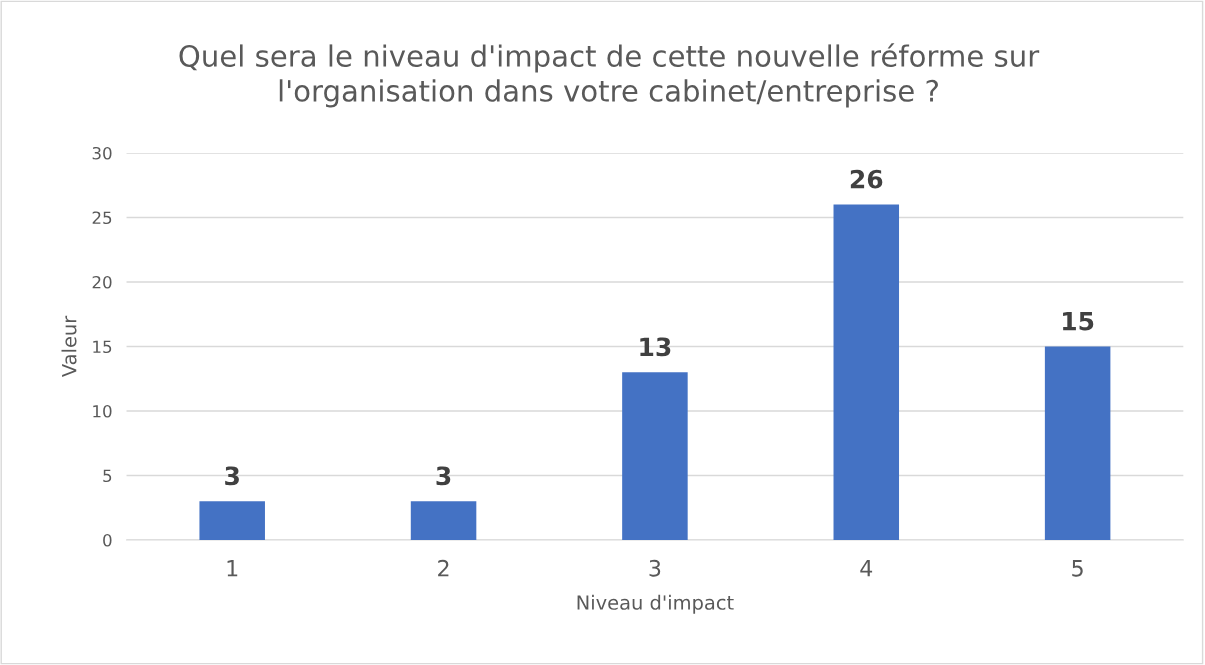  I want to click on y-tick-label: 5, so click(107, 476).